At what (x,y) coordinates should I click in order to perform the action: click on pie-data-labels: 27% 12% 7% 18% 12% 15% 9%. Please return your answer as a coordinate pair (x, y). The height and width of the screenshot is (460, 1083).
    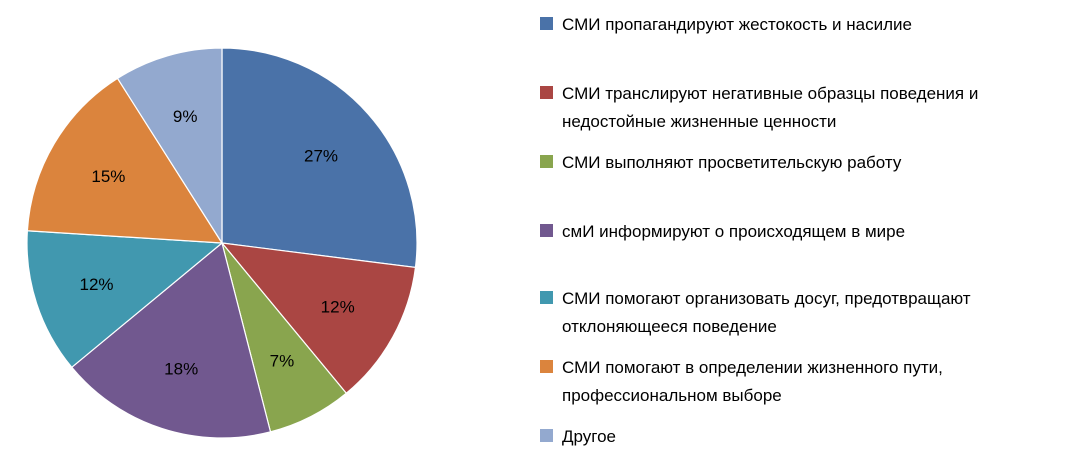
    Looking at the image, I should click on (216, 242).